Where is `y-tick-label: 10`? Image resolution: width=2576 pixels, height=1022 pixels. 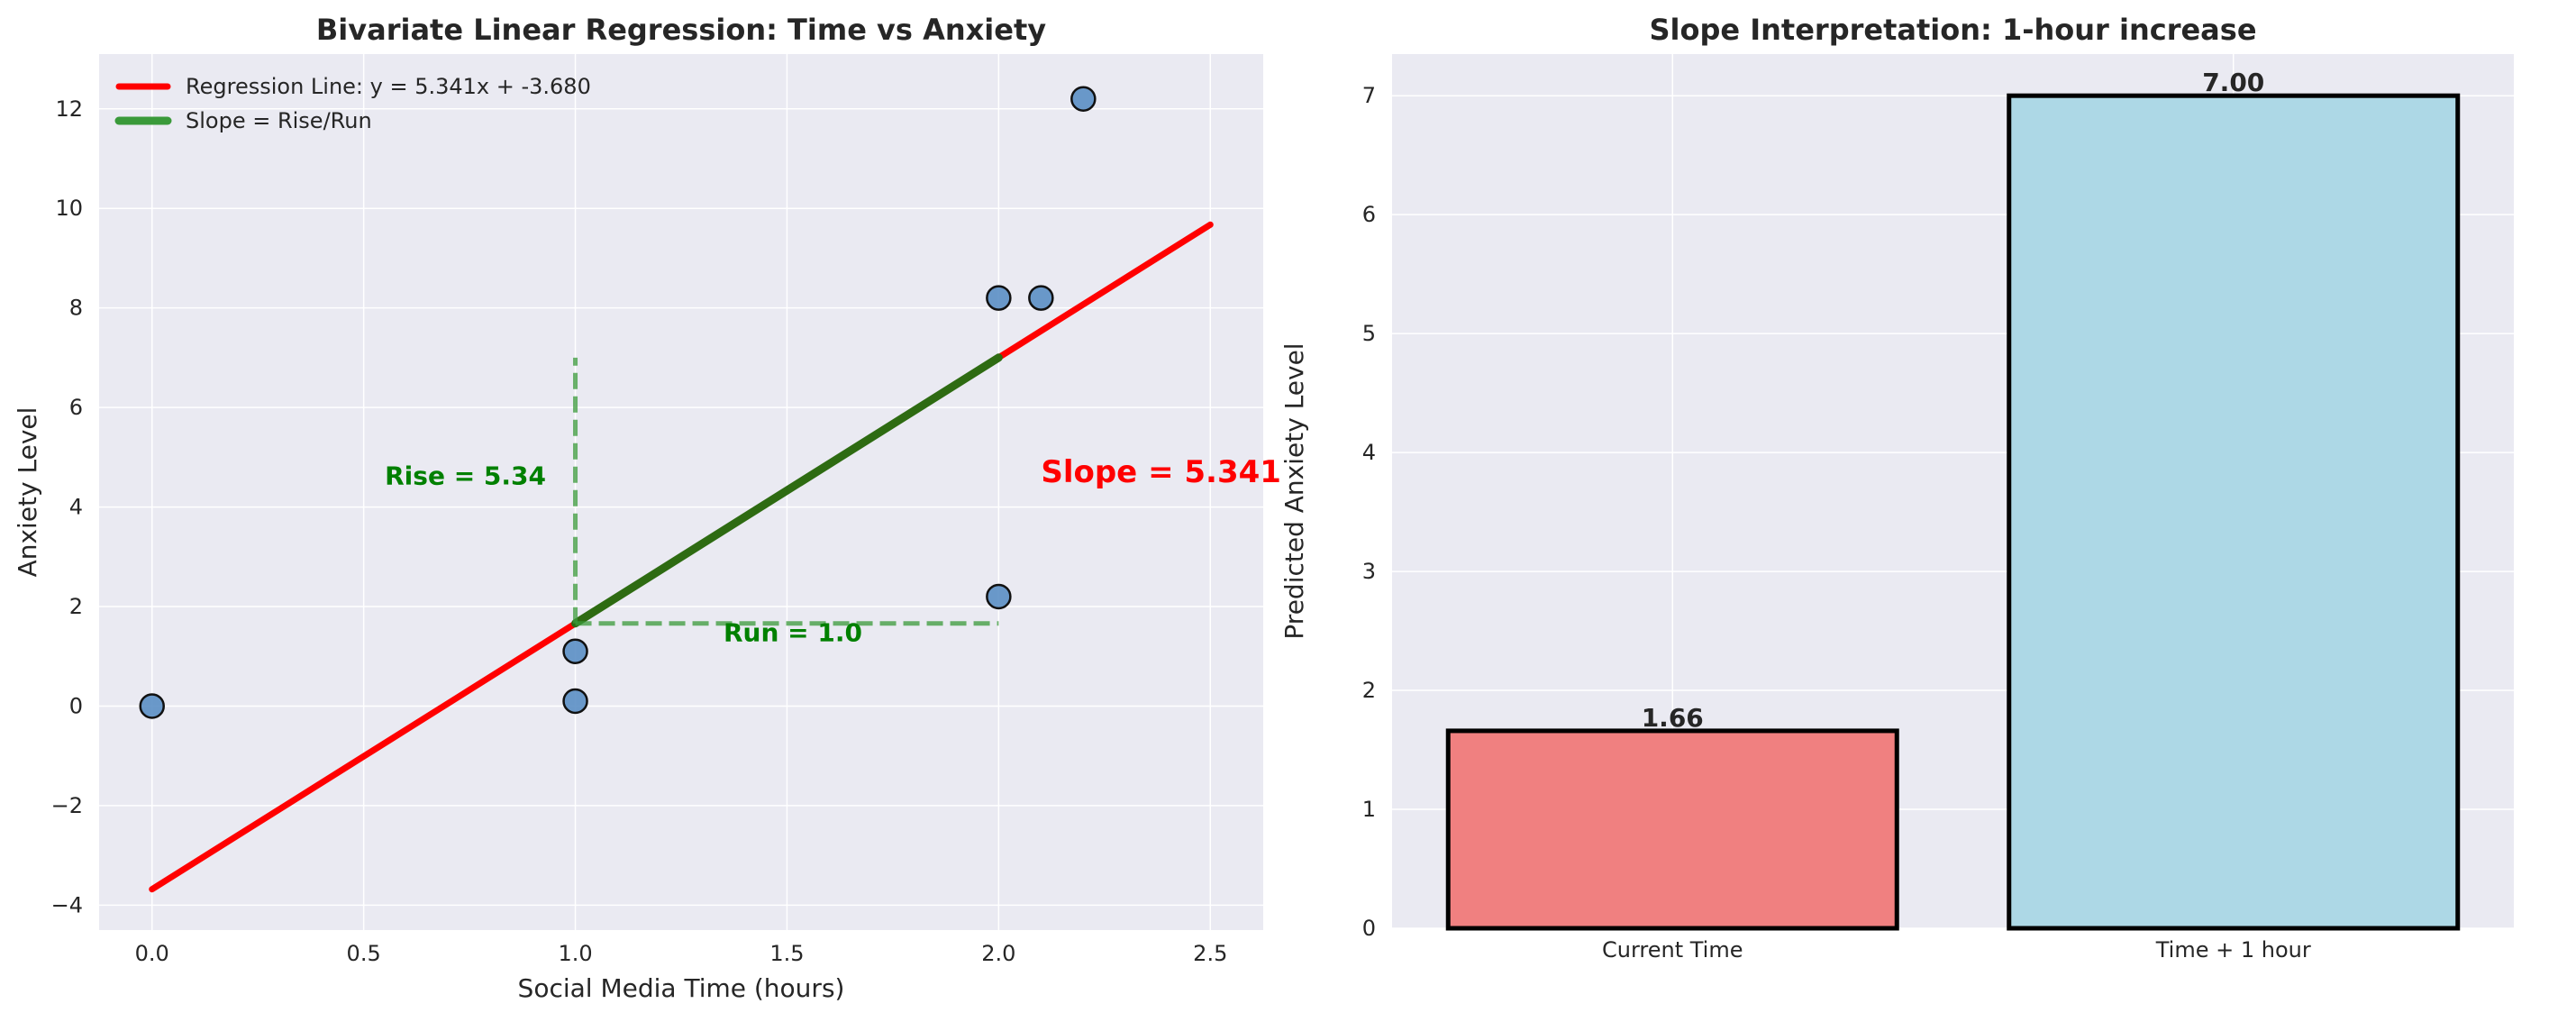 y-tick-label: 10 is located at coordinates (69, 208).